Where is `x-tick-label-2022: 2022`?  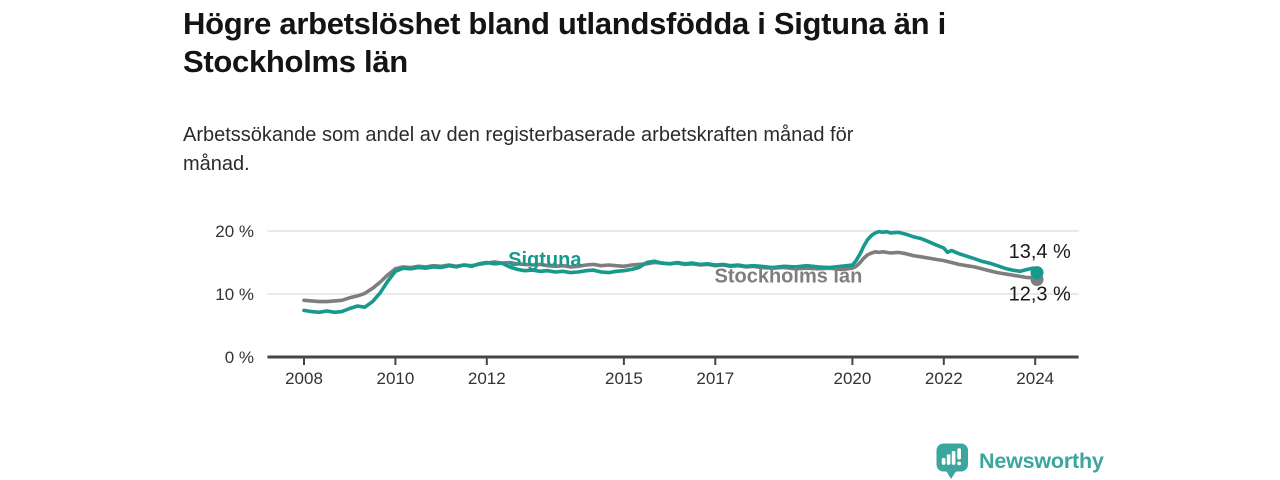
x-tick-label-2022: 2022 is located at coordinates (944, 378).